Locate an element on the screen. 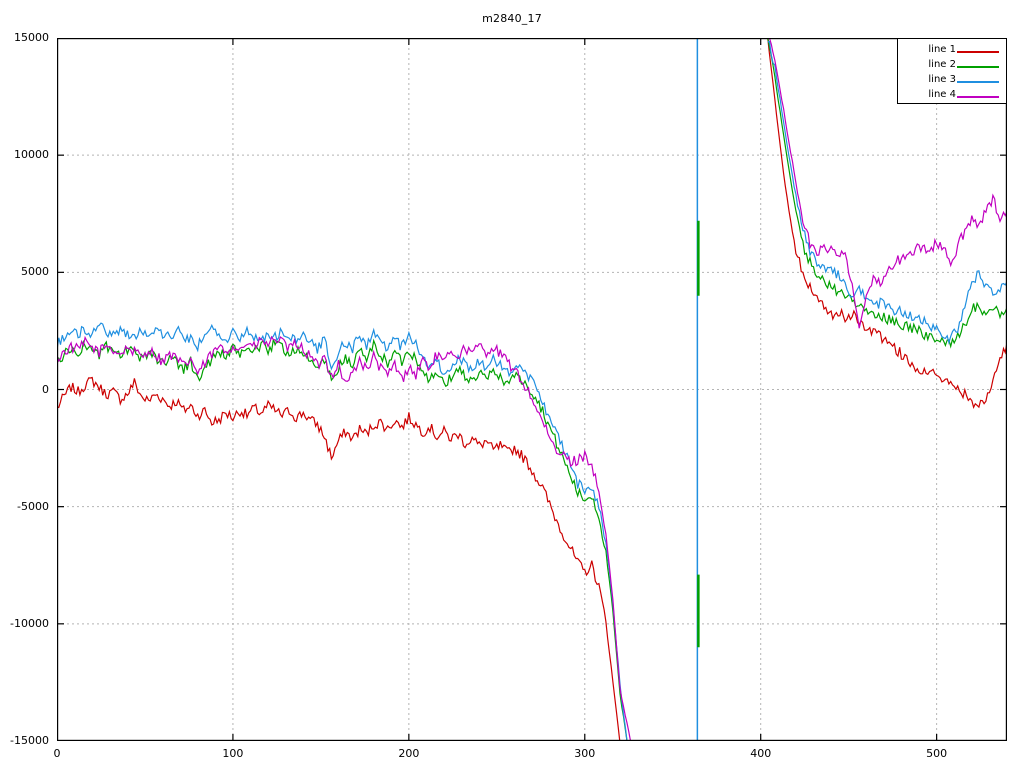  series-line-2-right is located at coordinates (887, 193).